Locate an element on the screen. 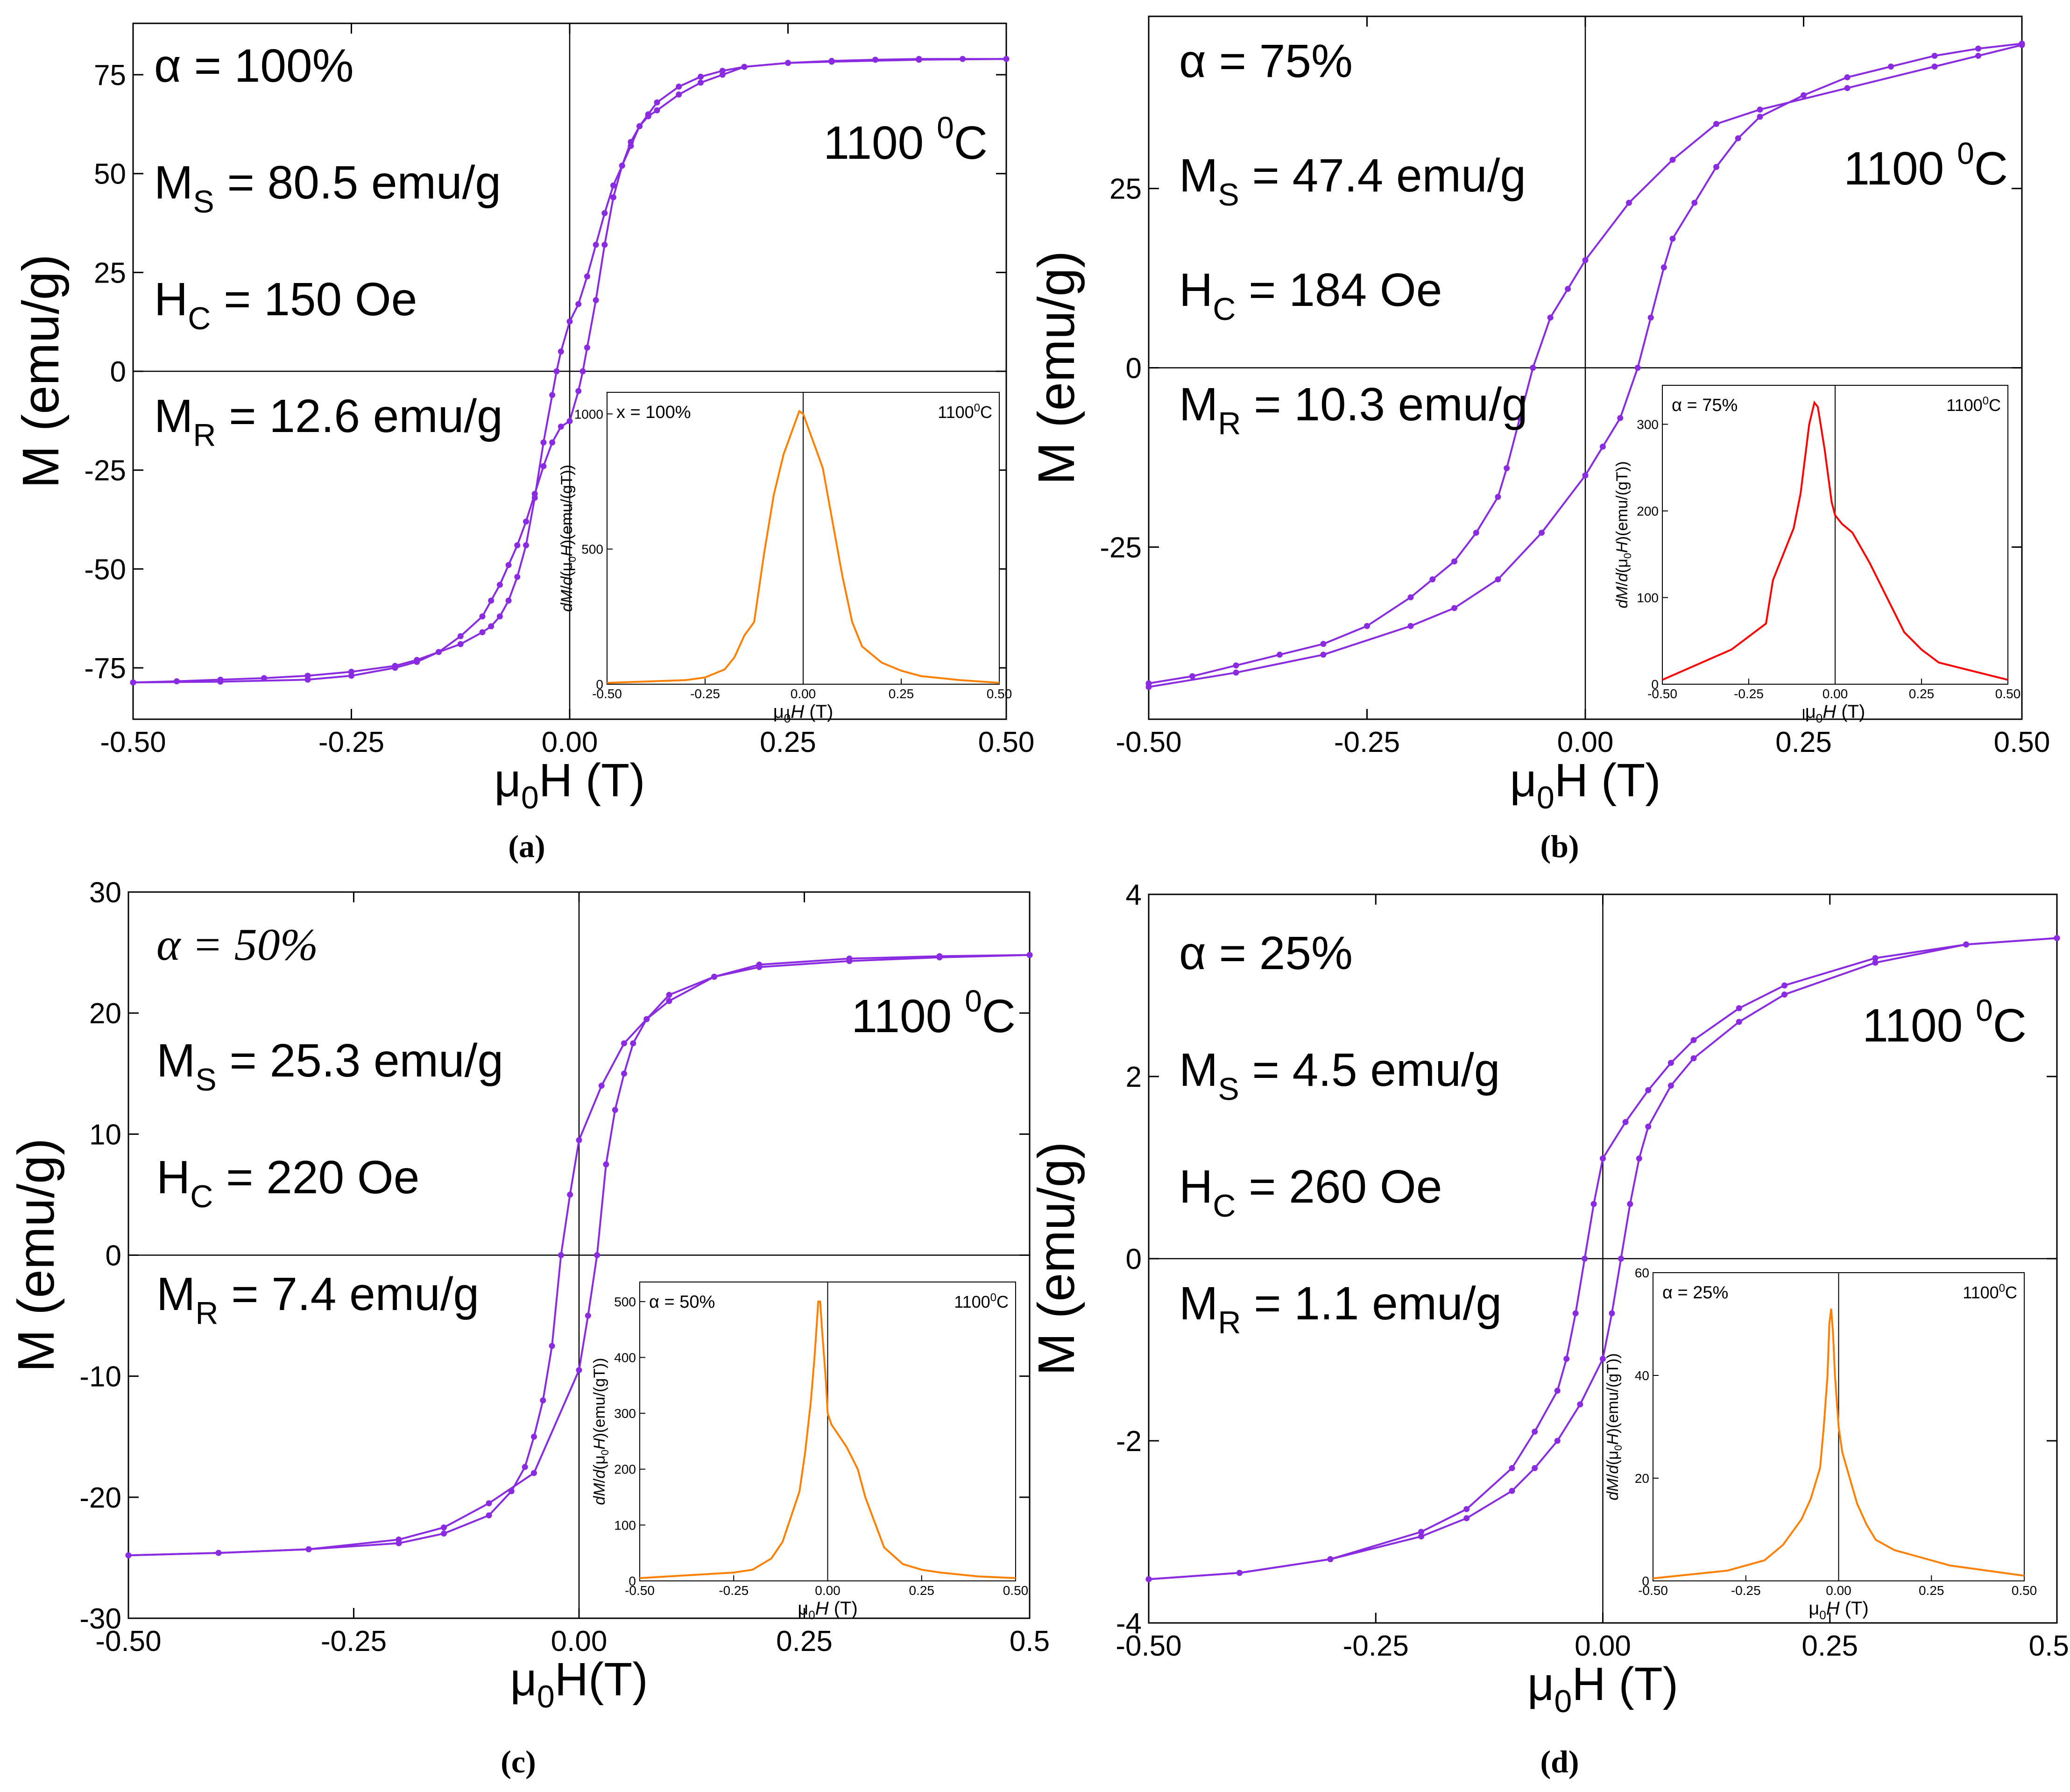 The width and height of the screenshot is (2070, 1792). y-tick-label: 20 is located at coordinates (105, 1014).